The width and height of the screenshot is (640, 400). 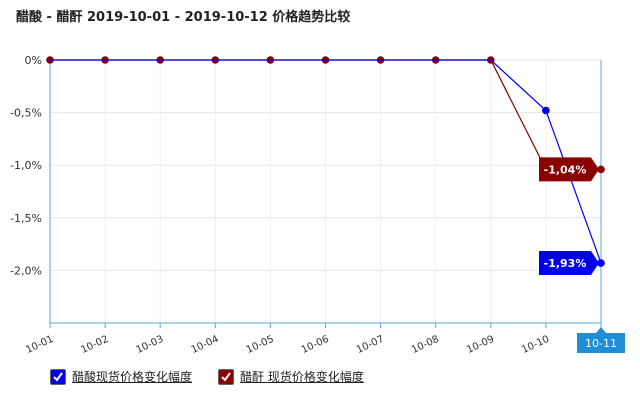 I want to click on x-tick-label: 10-08, so click(x=425, y=345).